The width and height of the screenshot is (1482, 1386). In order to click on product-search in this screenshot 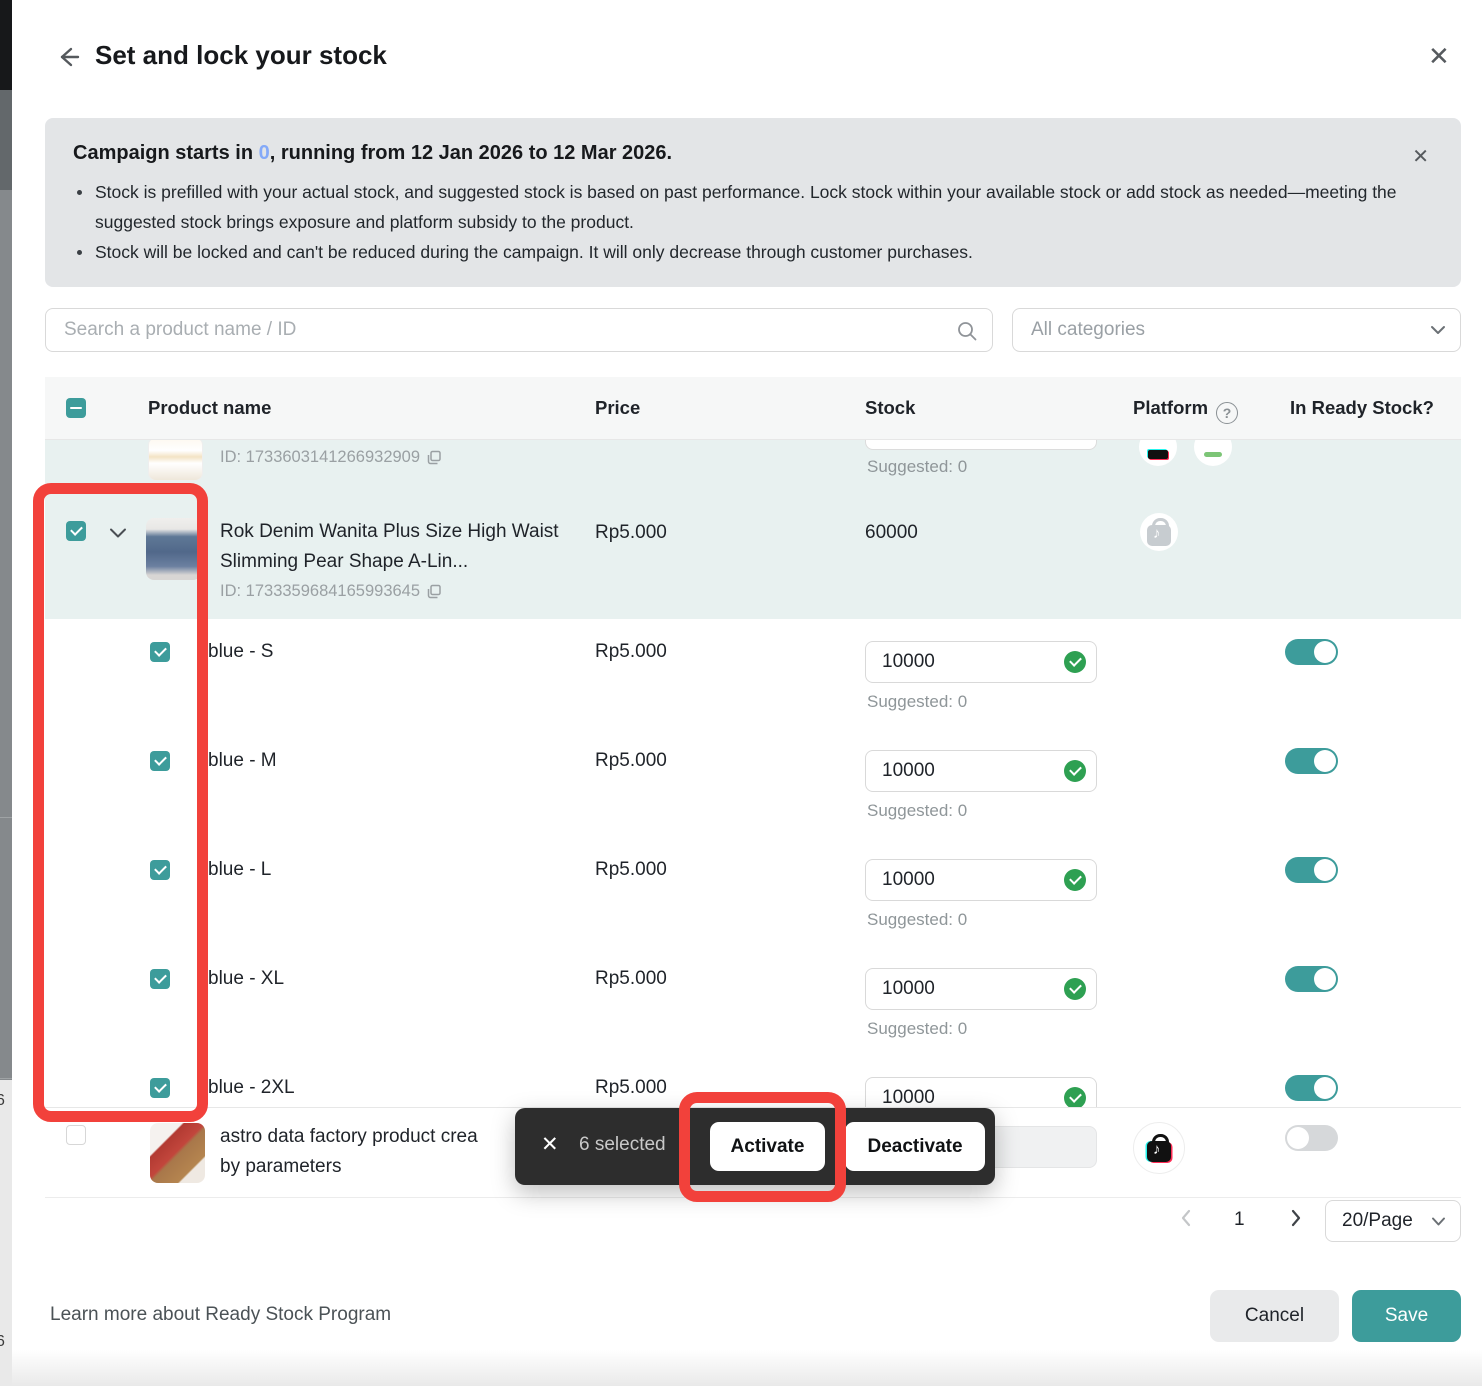, I will do `click(519, 330)`.